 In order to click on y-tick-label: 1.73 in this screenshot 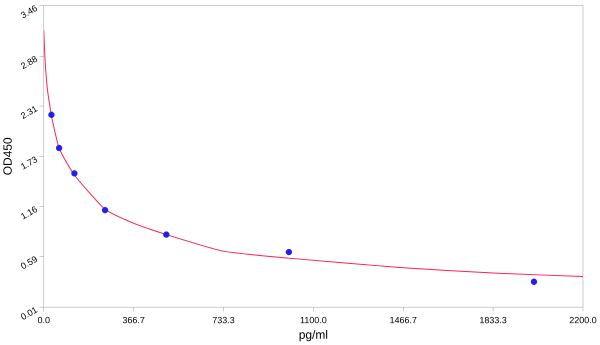, I will do `click(29, 163)`.